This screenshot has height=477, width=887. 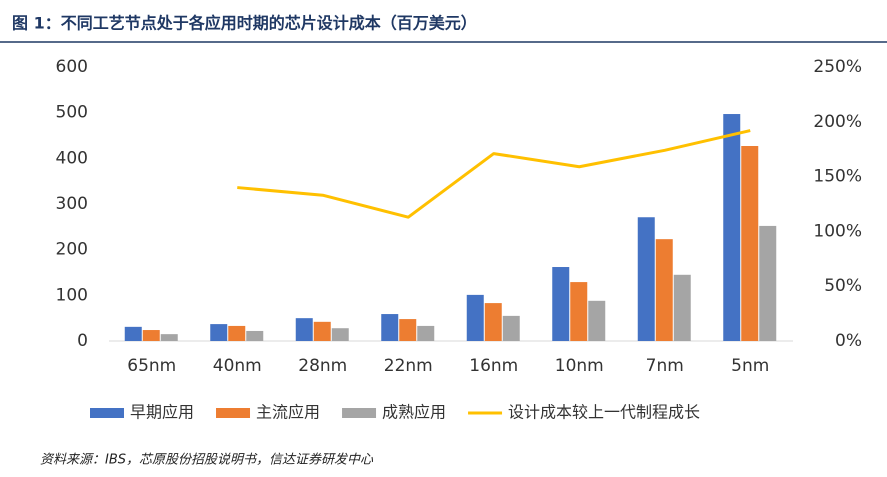 What do you see at coordinates (72, 295) in the screenshot?
I see `y-tick-label: 100` at bounding box center [72, 295].